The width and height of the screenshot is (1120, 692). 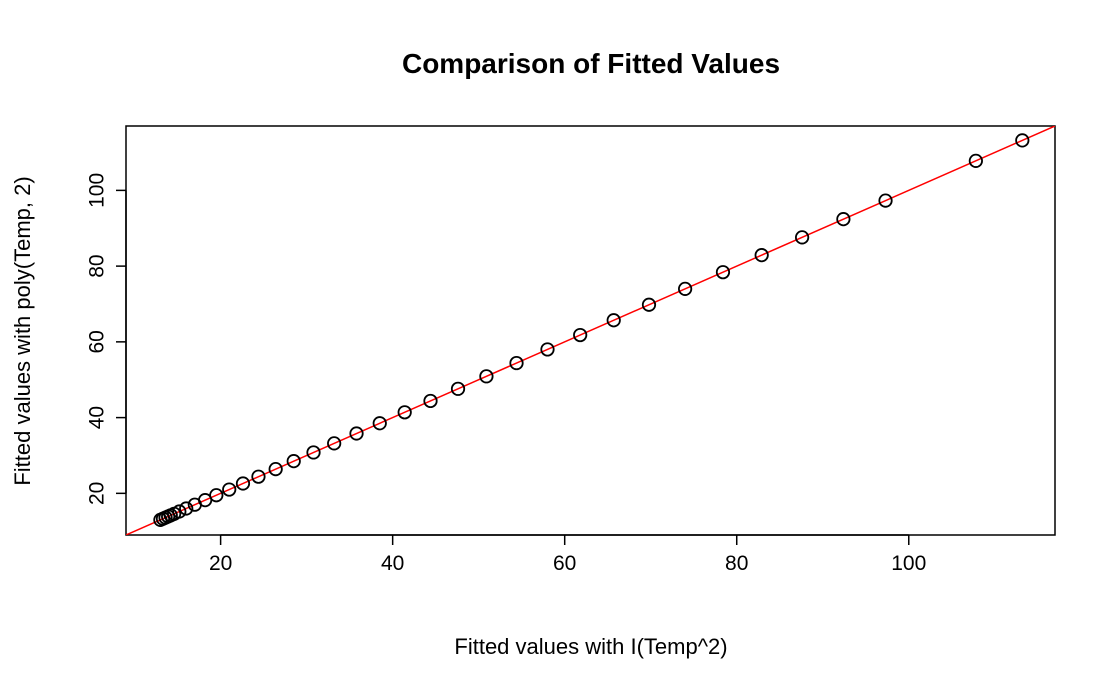 I want to click on x-tick-label: 40, so click(x=392, y=563).